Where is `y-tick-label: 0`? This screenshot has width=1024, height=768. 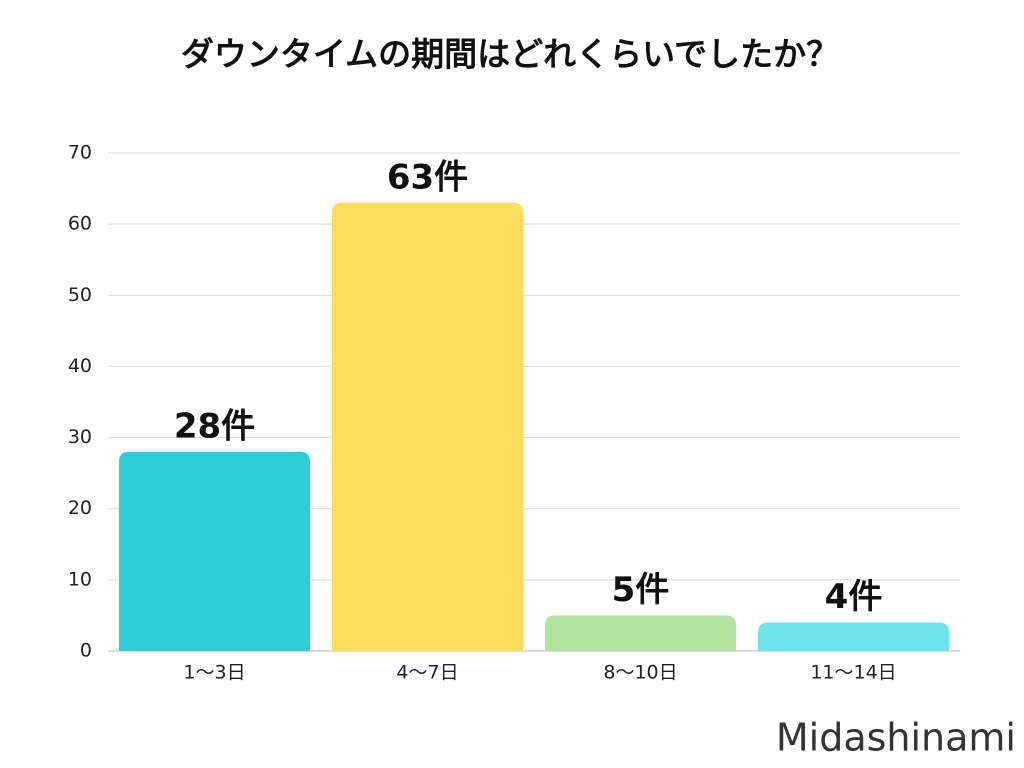
y-tick-label: 0 is located at coordinates (86, 651).